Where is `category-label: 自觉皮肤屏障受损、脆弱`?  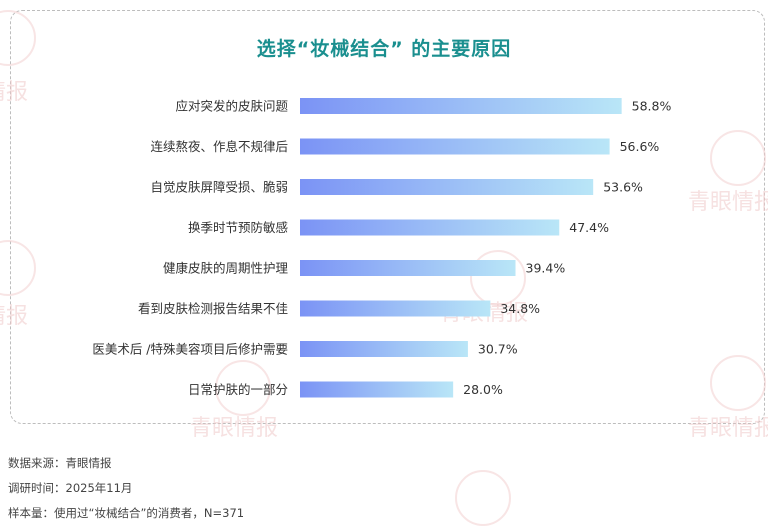
category-label: 自觉皮肤屏障受损、脆弱 is located at coordinates (219, 187).